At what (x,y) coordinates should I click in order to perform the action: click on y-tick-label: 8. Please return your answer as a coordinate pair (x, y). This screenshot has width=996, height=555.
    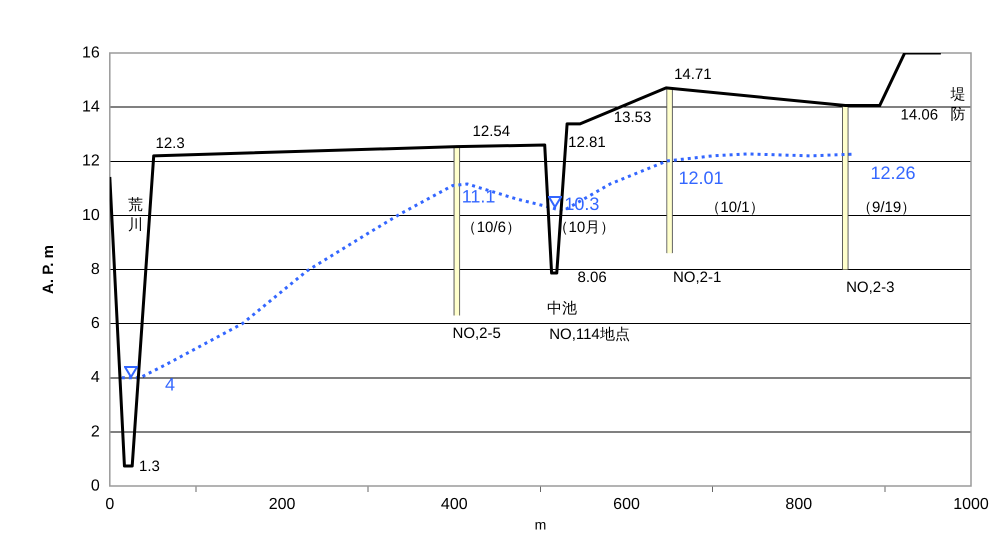
    Looking at the image, I should click on (95, 269).